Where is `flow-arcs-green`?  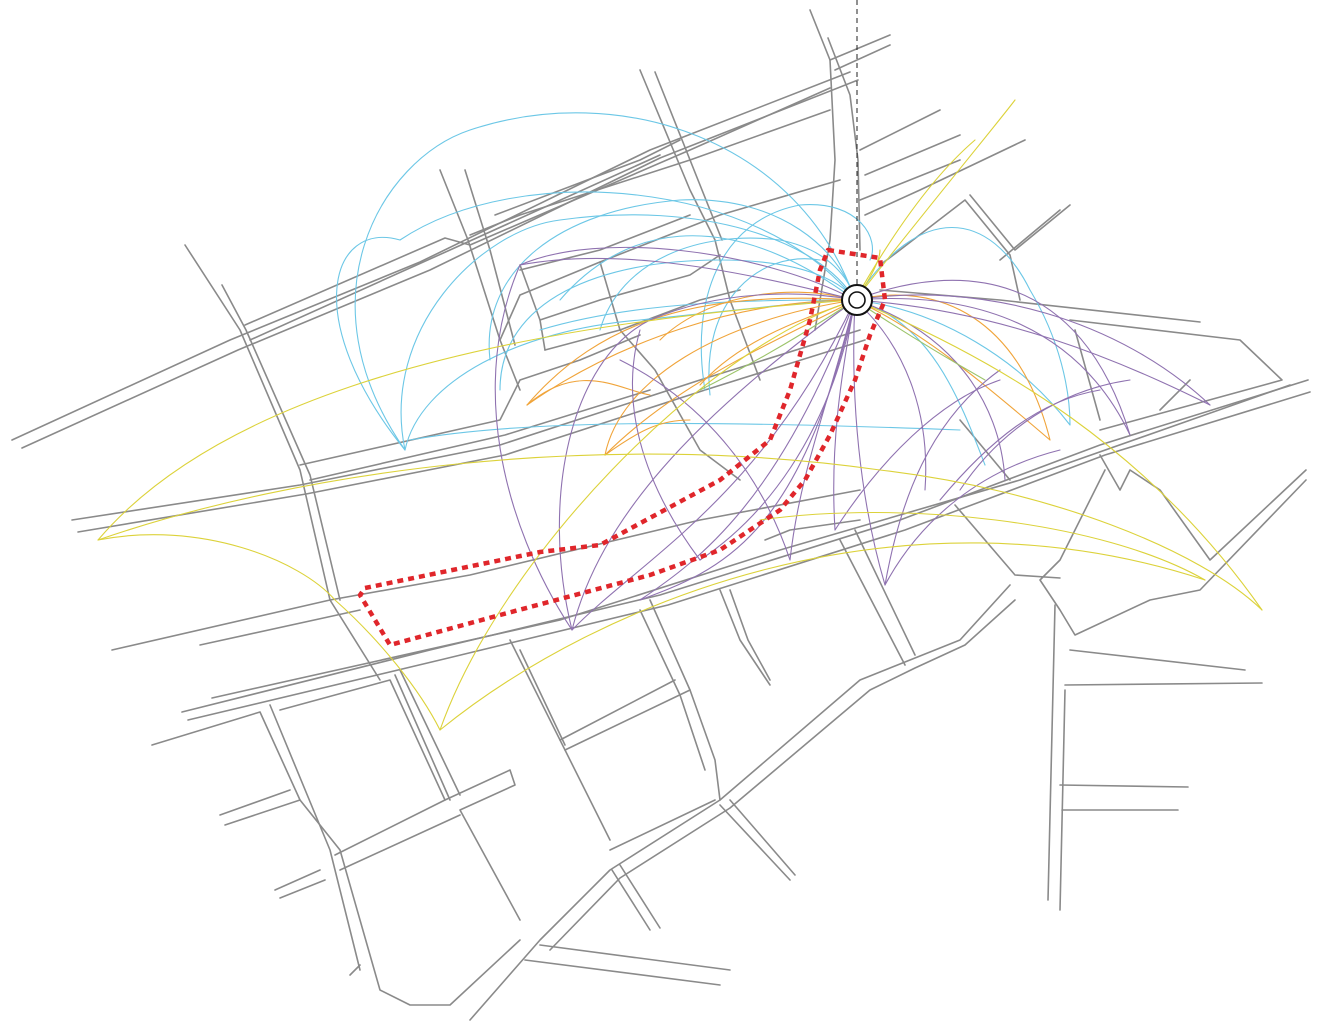 flow-arcs-green is located at coordinates (842, 345).